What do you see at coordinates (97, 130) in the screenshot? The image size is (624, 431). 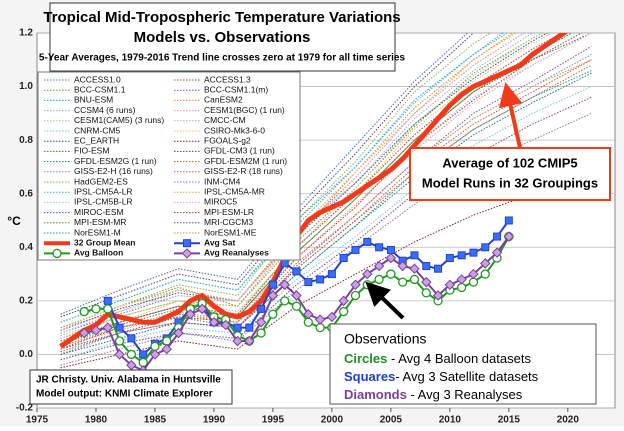 I see `legend-label: CNRM-CM5` at bounding box center [97, 130].